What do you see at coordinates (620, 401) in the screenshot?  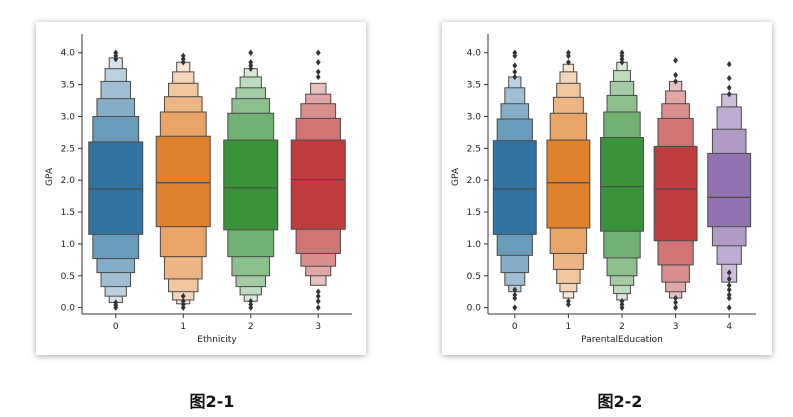 I see `figure-caption-2: 图2-2` at bounding box center [620, 401].